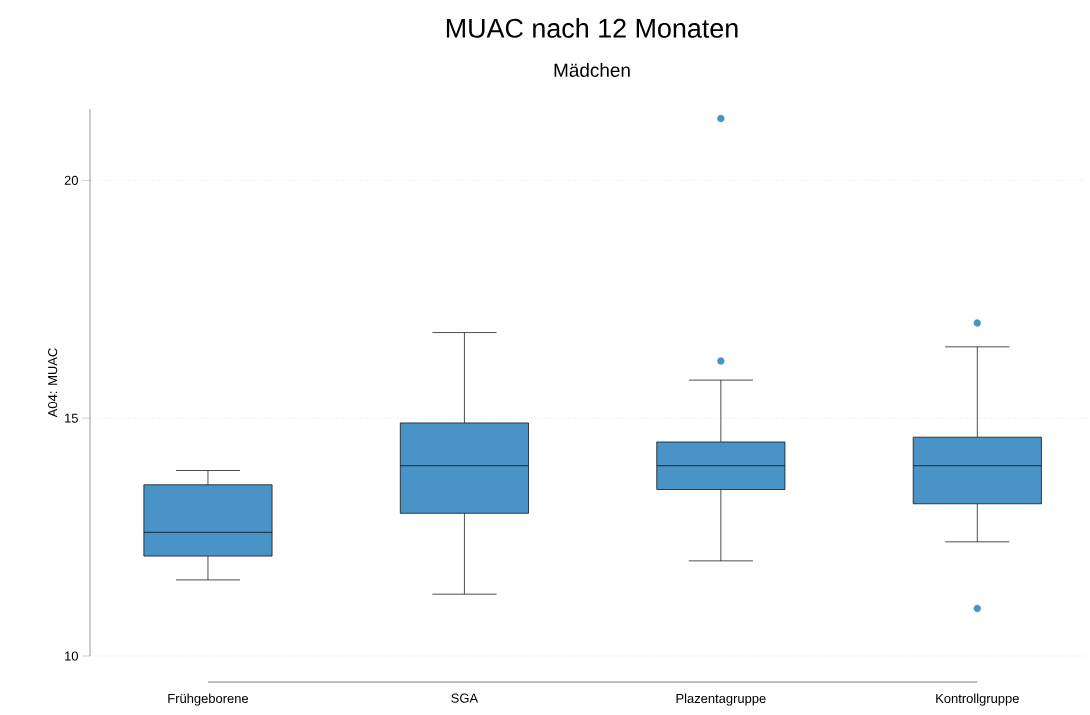 The height and width of the screenshot is (715, 1090). Describe the element at coordinates (592, 70) in the screenshot. I see `chart-subtitle: Mädchen` at that location.